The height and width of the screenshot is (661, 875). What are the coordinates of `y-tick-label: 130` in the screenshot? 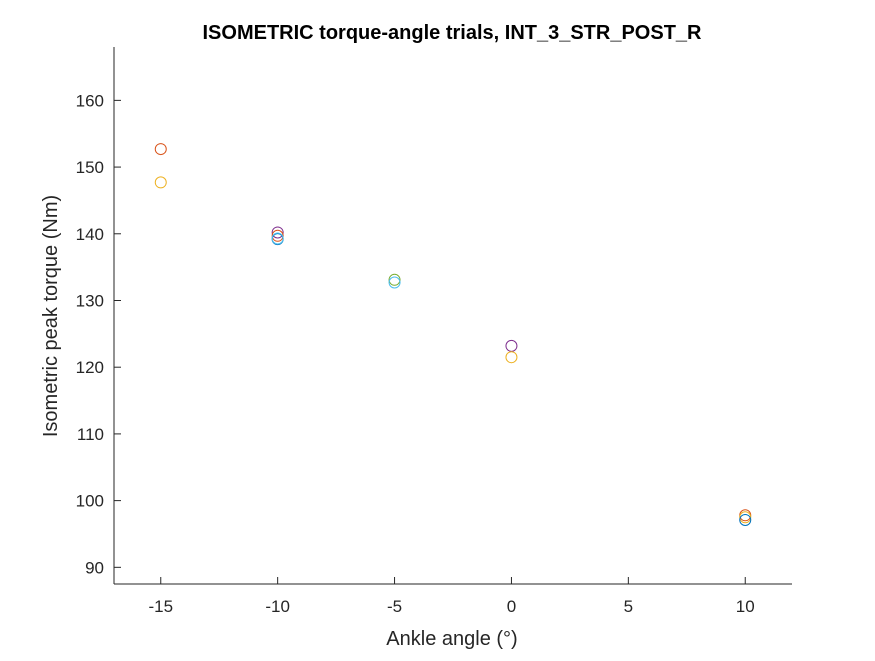 It's located at (90, 300).